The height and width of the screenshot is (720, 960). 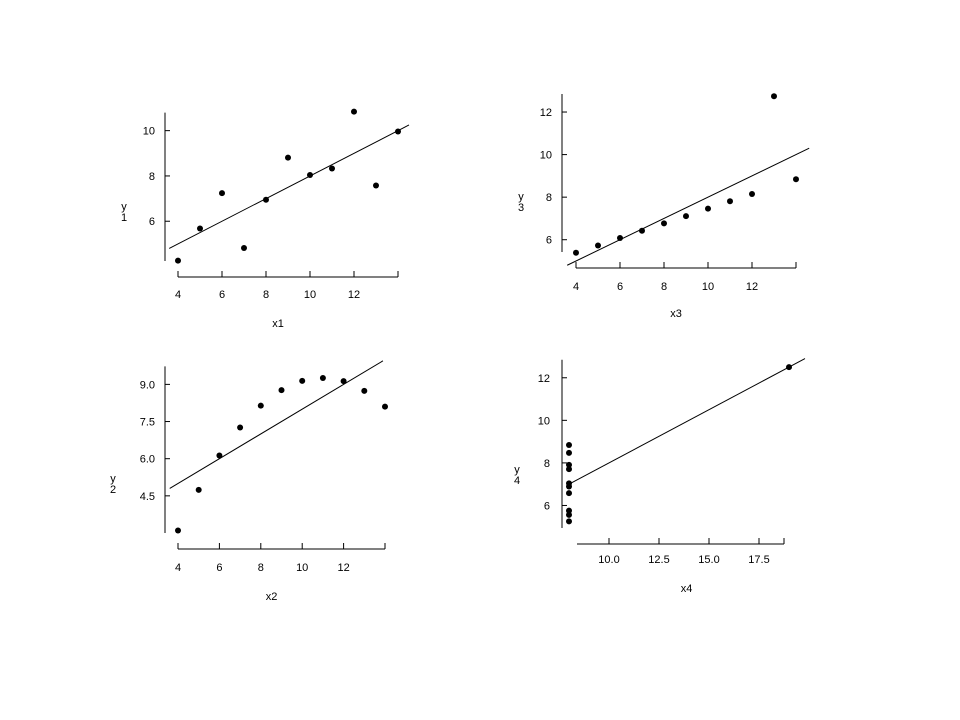 I want to click on panel-x2-y2: 4.5 6.0 7.5 9.0 4 6 8 10 12 x2 y2, so click(x=249, y=481).